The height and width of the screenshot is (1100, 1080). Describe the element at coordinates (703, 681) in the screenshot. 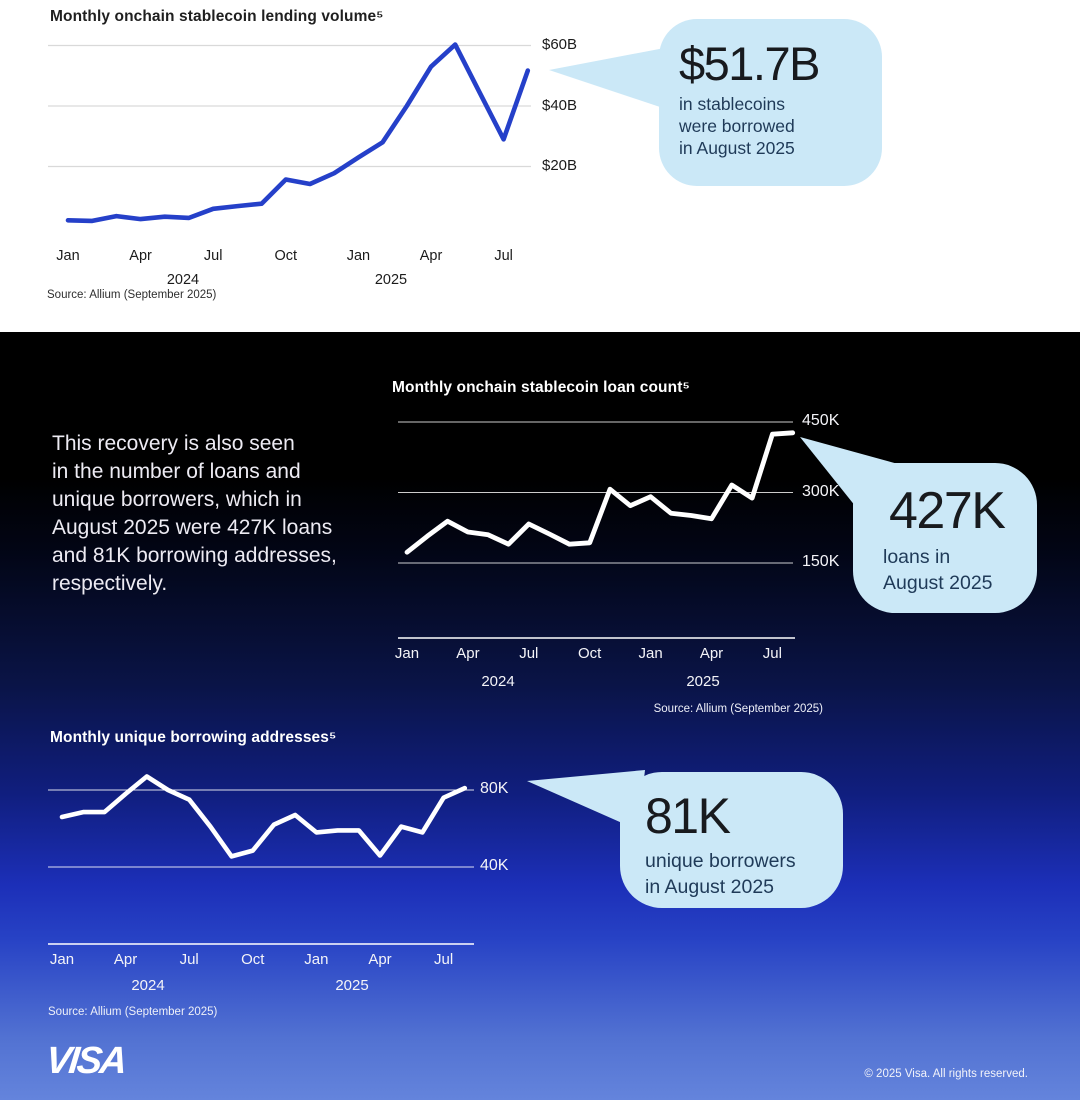

I see `loan-count-year-label: 2025` at that location.